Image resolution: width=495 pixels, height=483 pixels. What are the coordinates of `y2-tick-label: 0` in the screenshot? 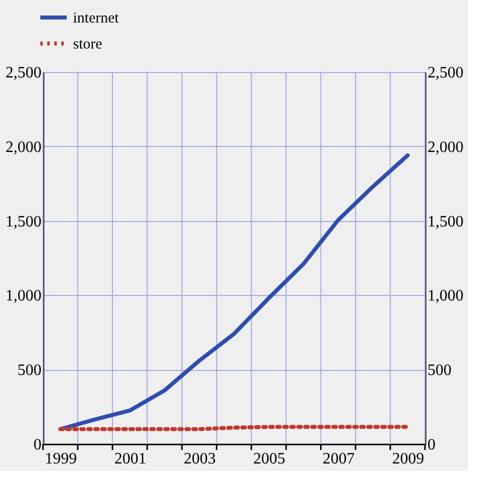 It's located at (432, 445).